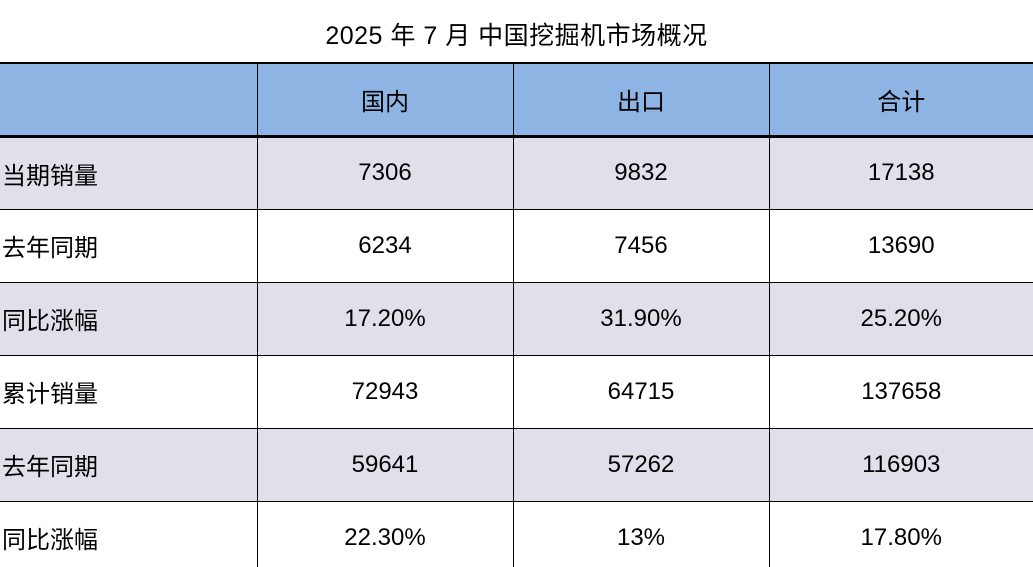 This screenshot has height=567, width=1033. Describe the element at coordinates (641, 172) in the screenshot. I see `value-cell: 9832` at that location.